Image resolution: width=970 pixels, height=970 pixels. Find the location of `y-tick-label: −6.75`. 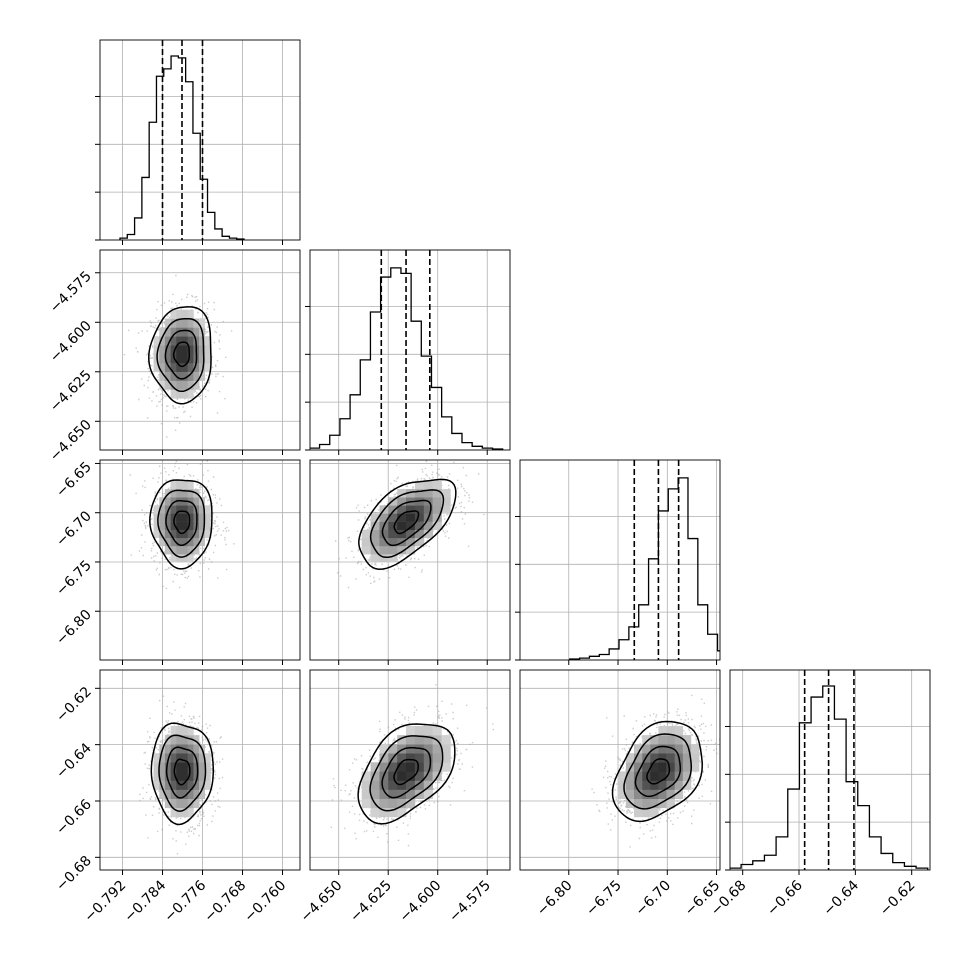

y-tick-label: −6.75 is located at coordinates (74, 578).